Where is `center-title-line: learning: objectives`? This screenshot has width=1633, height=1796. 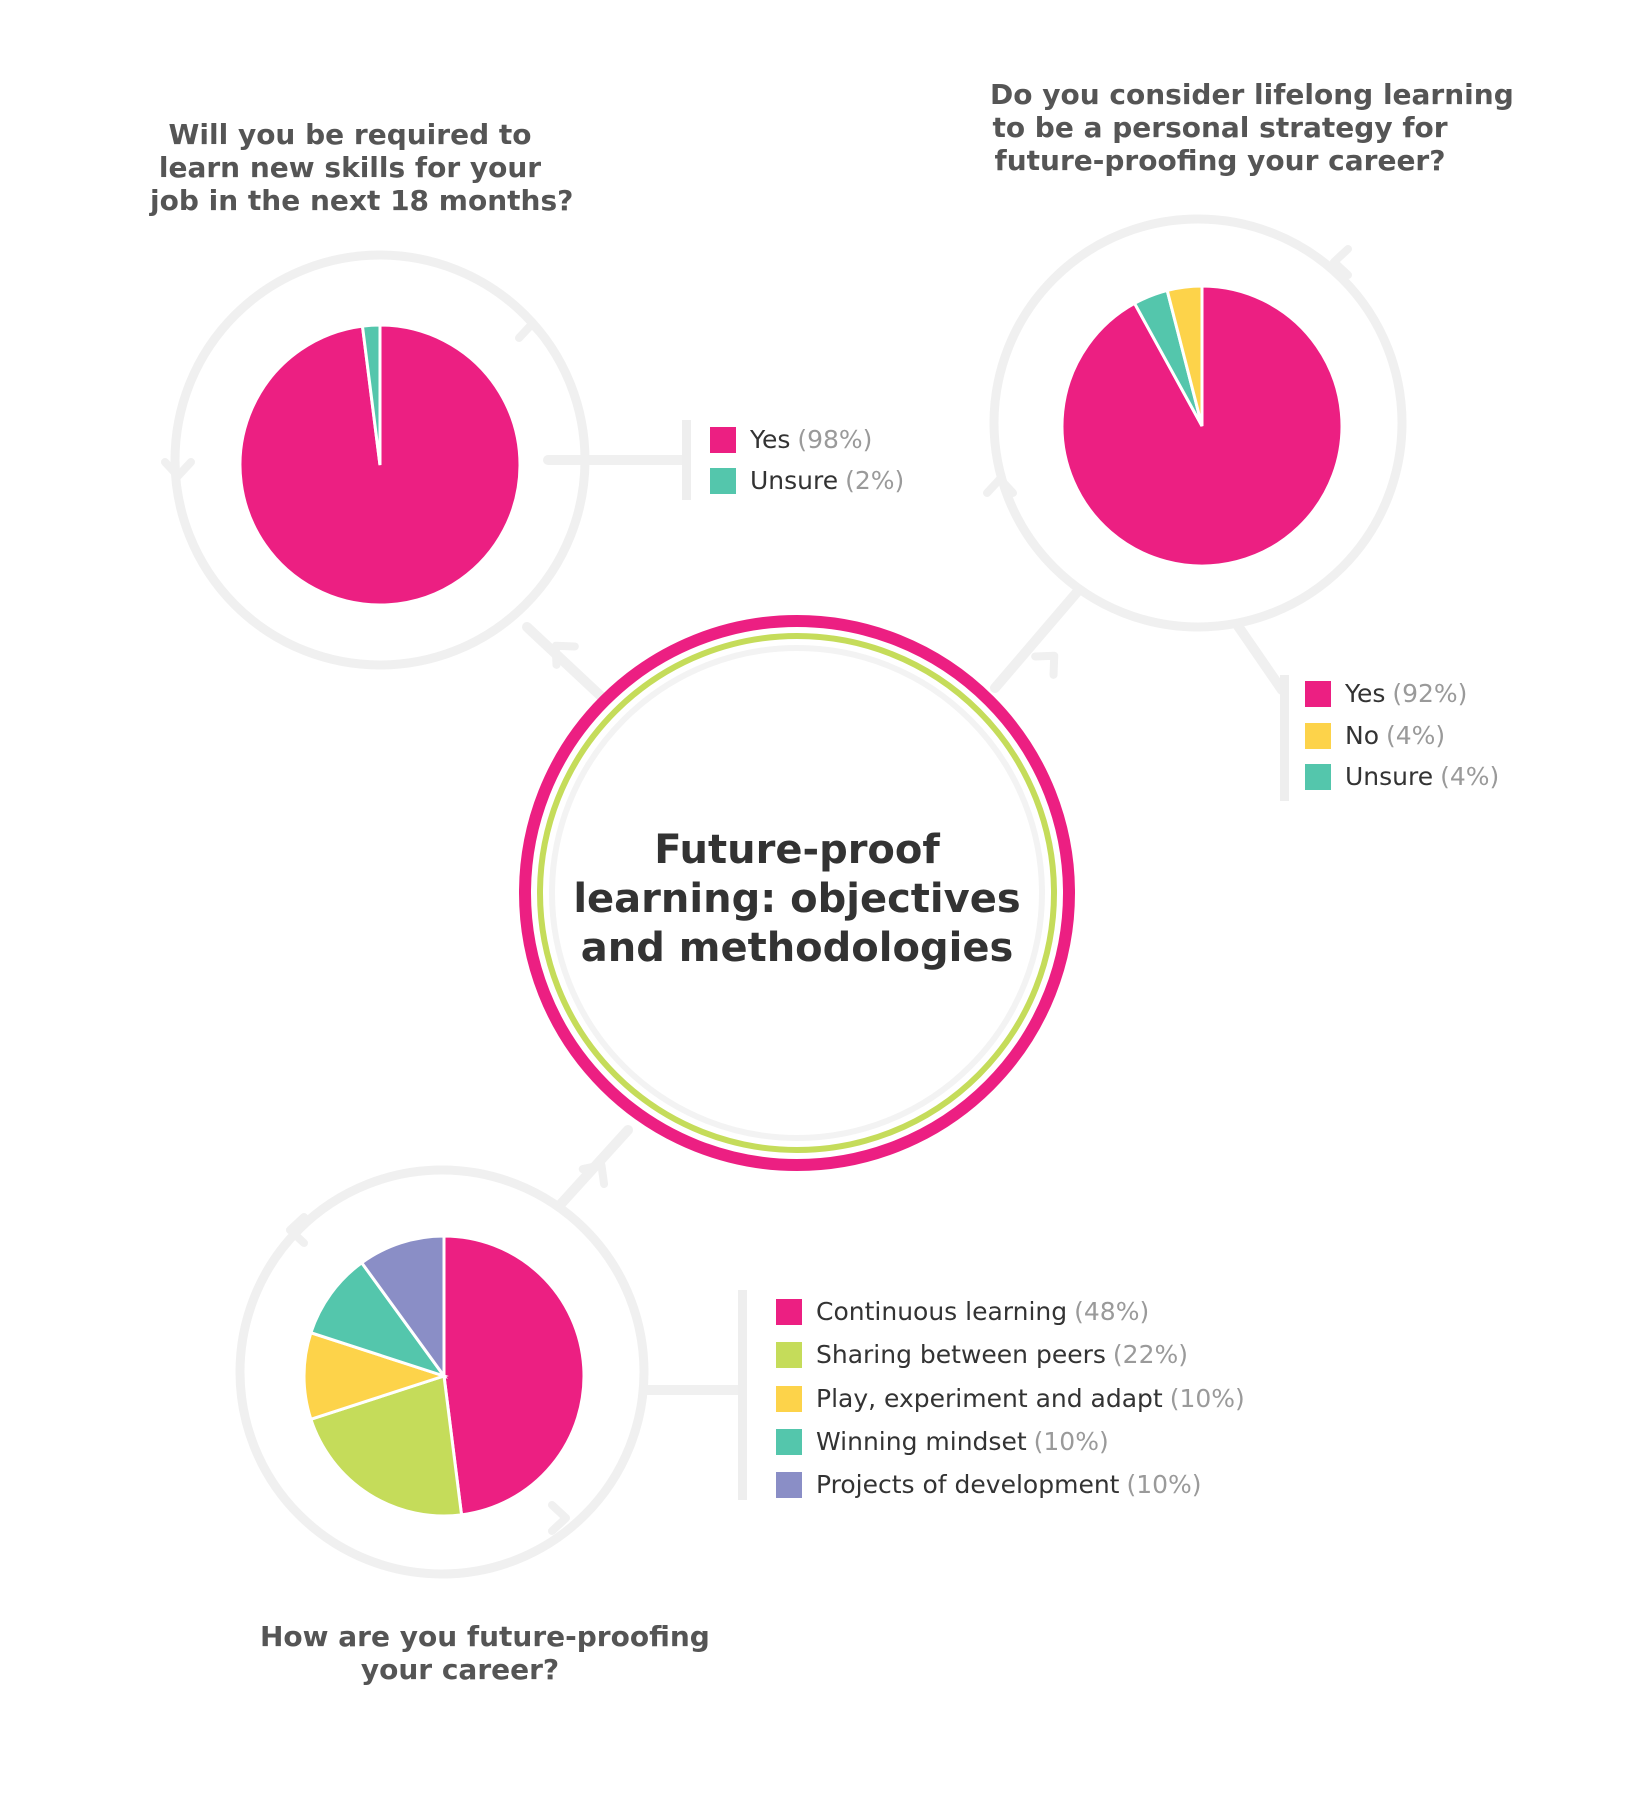 center-title-line: learning: objectives is located at coordinates (797, 899).